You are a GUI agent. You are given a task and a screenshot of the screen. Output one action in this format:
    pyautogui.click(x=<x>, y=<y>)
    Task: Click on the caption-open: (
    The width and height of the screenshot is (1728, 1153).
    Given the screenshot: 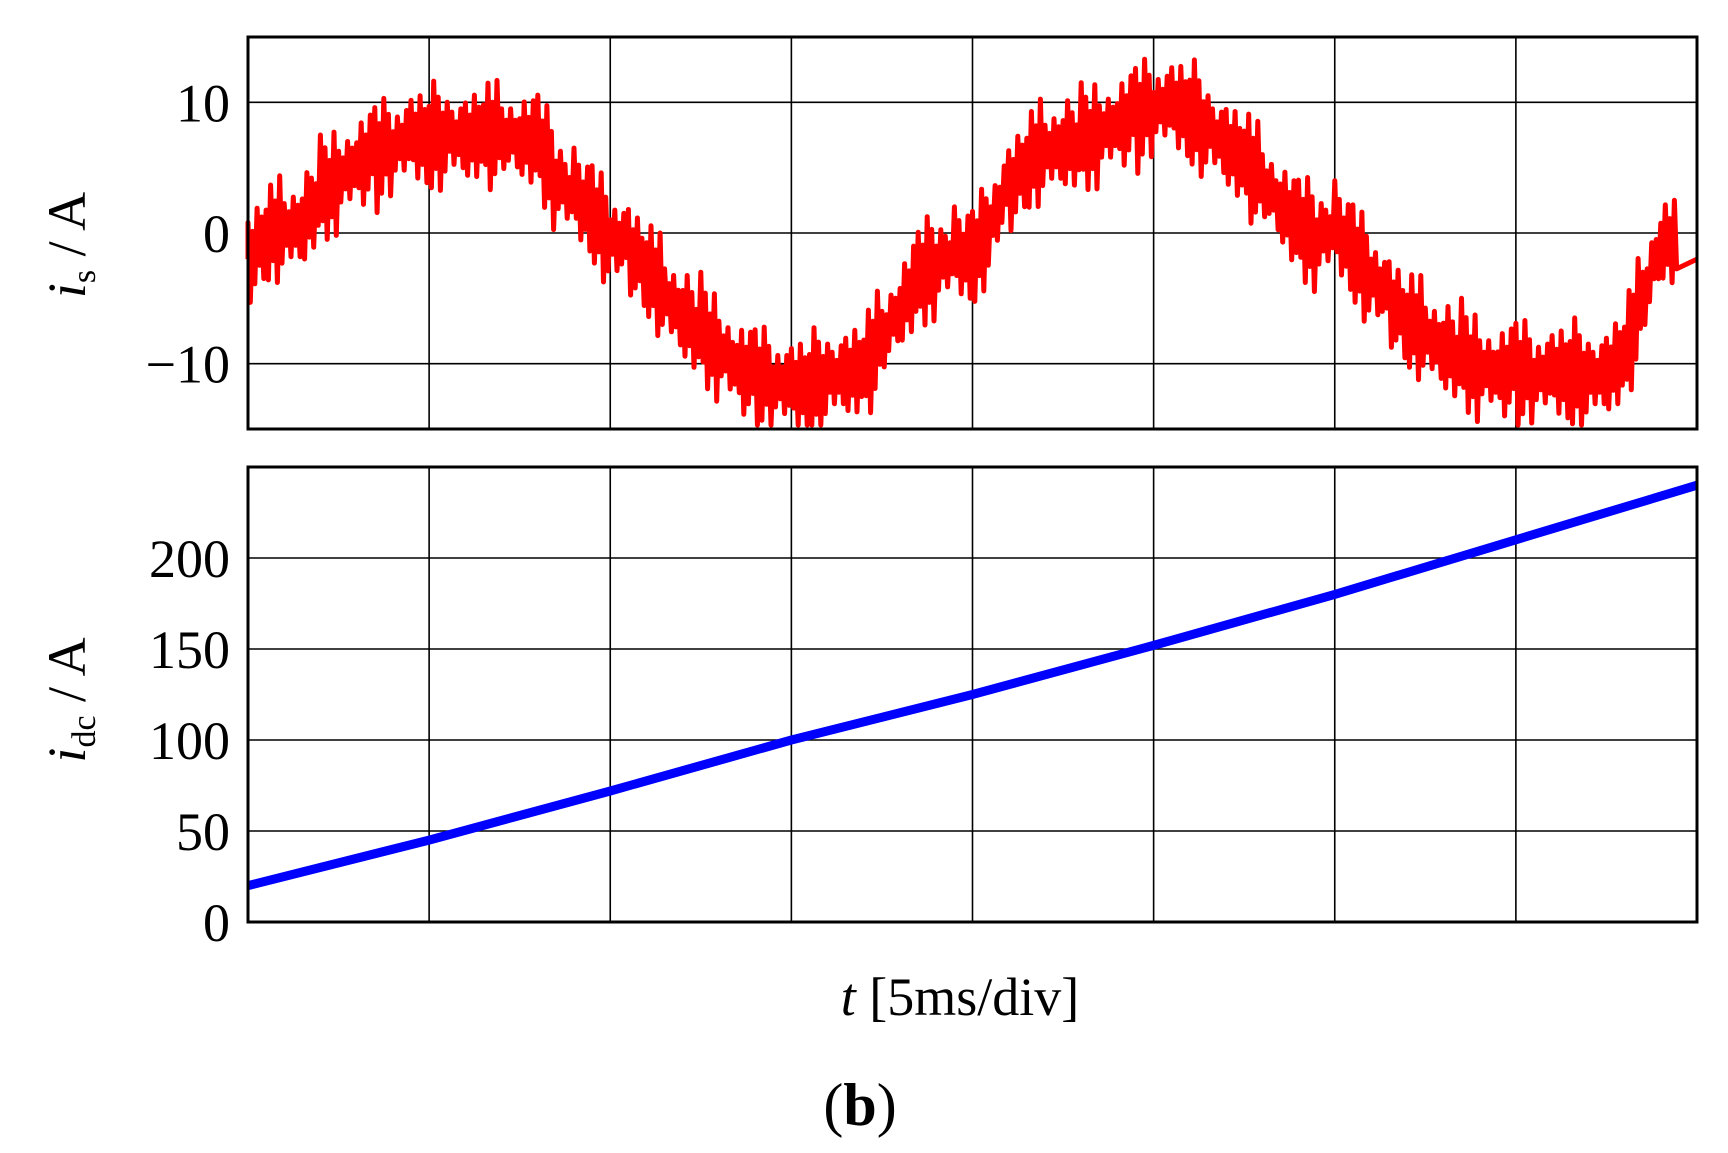 What is the action you would take?
    pyautogui.click(x=833, y=1105)
    